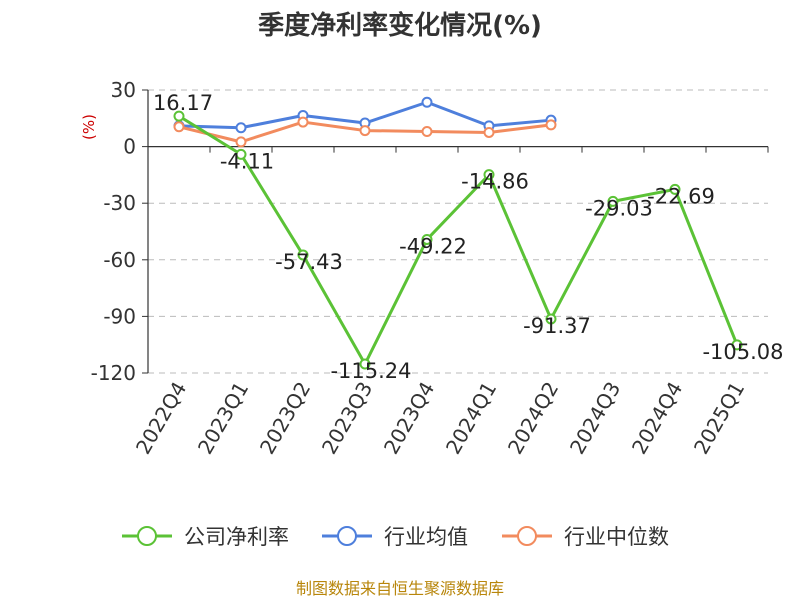  What do you see at coordinates (616, 537) in the screenshot?
I see `legend-label: 行业中位数` at bounding box center [616, 537].